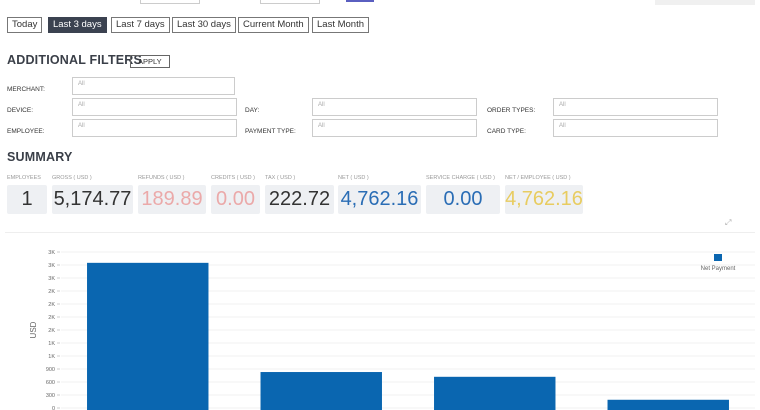  I want to click on summary-label: NET ( USD ), so click(353, 178).